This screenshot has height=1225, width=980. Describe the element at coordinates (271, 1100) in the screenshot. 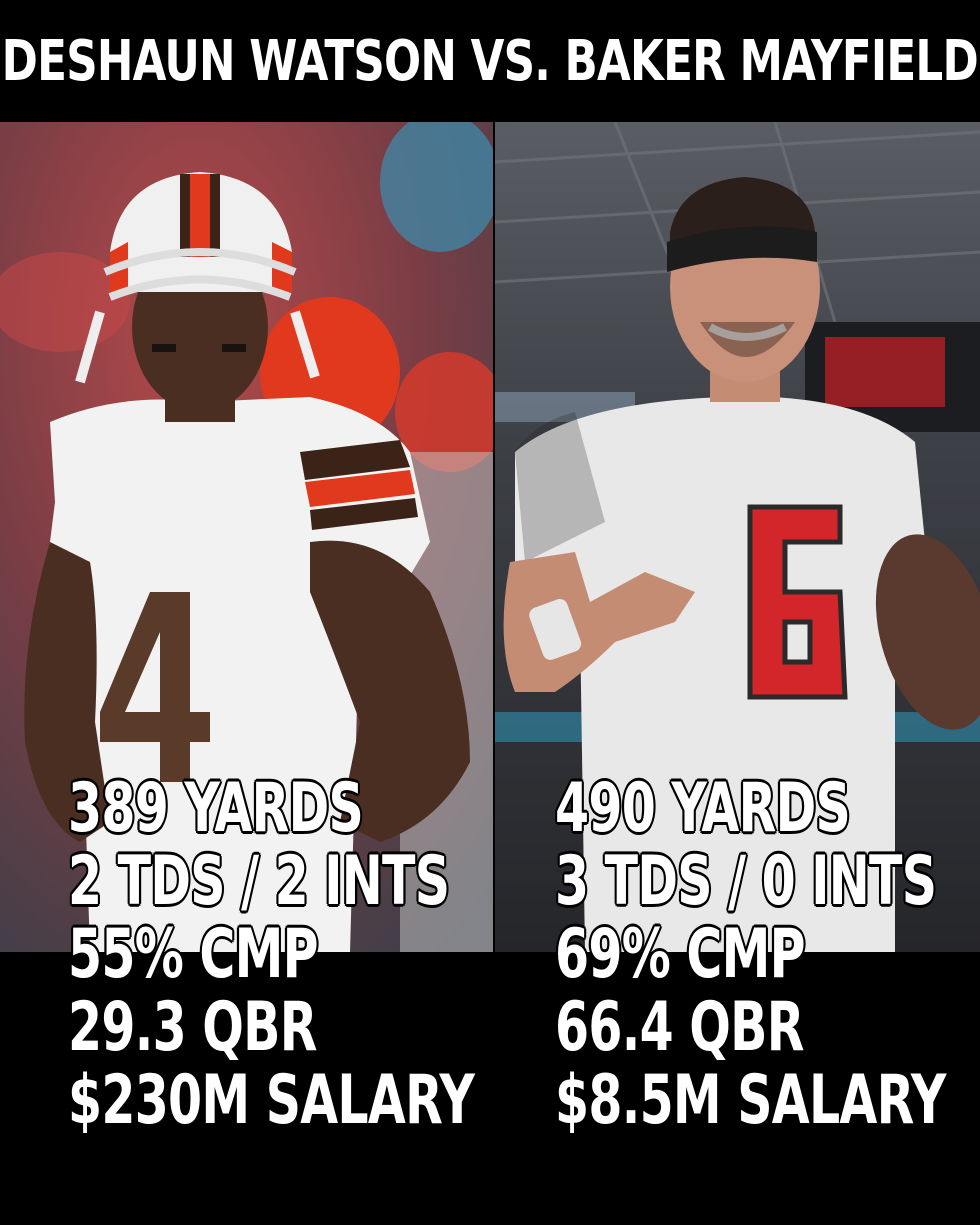

I see `watson-salary: $230M SALARY` at that location.